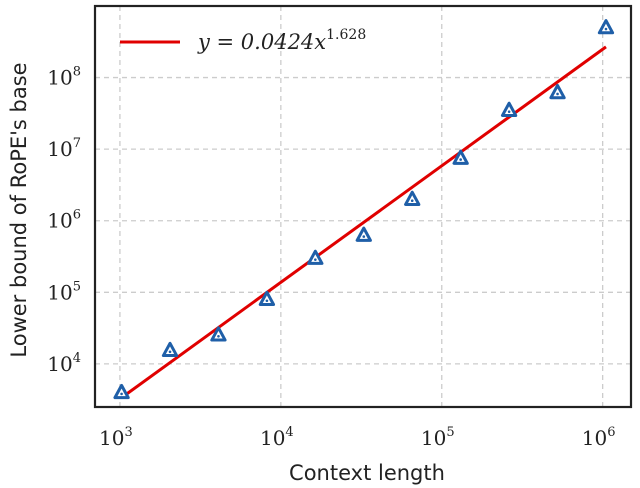 Image resolution: width=640 pixels, height=488 pixels. I want to click on y-tick-label-1: 105, so click(64, 291).